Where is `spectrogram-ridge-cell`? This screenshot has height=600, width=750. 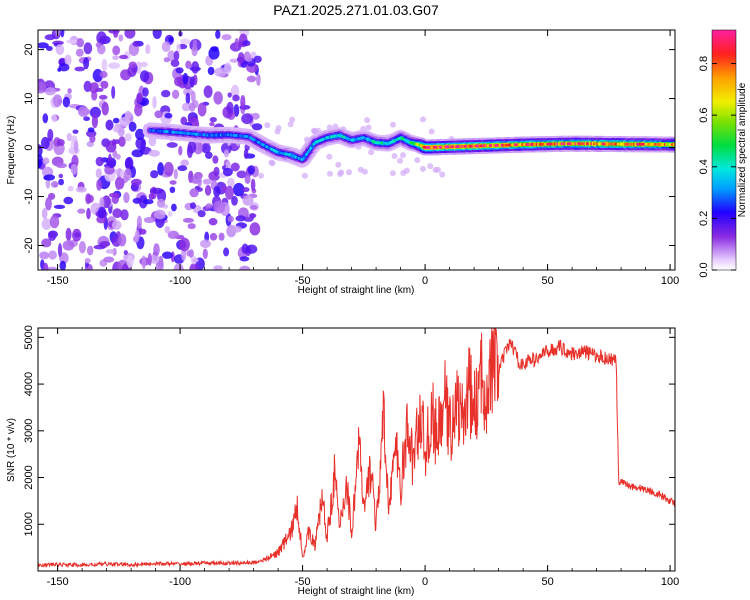
spectrogram-ridge-cell is located at coordinates (312, 146).